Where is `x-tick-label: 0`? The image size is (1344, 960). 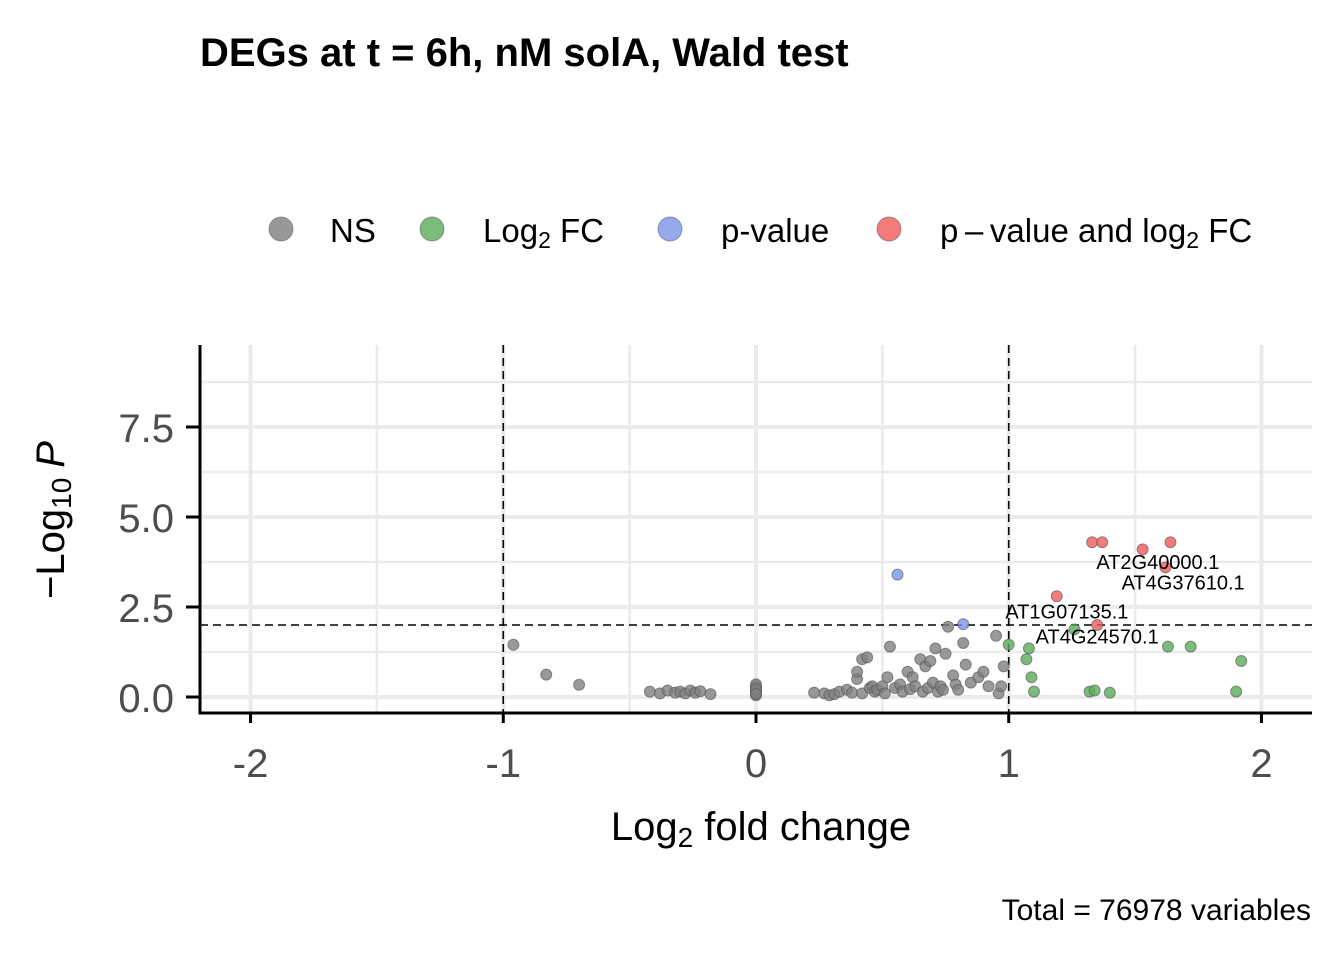
x-tick-label: 0 is located at coordinates (756, 764).